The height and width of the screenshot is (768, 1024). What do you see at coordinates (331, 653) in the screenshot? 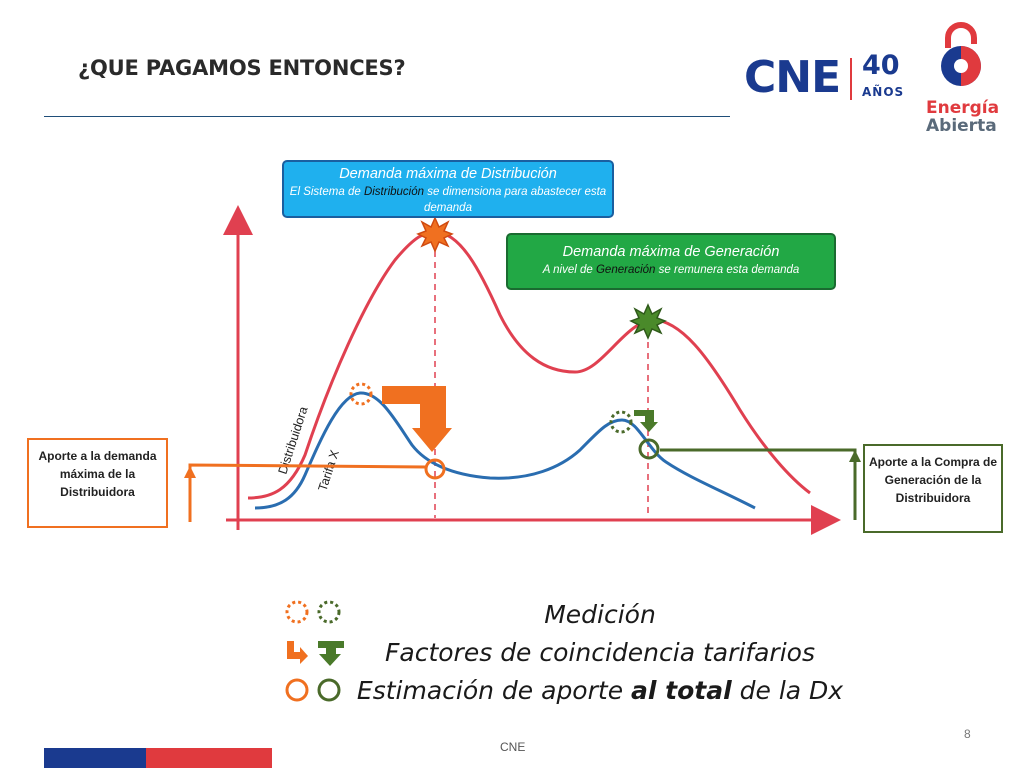
I see `legend-green-bent-arrow-icon` at bounding box center [331, 653].